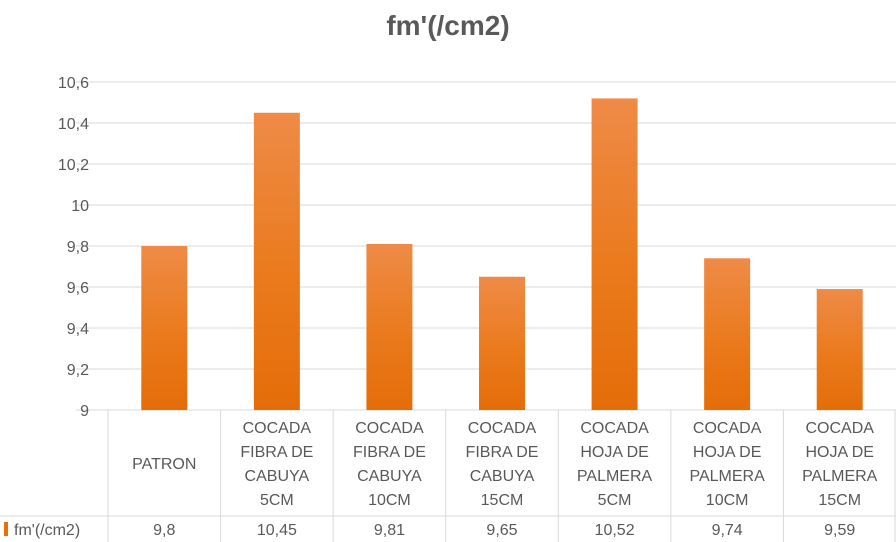 This screenshot has width=896, height=542. I want to click on y-tick-label: 9,8, so click(78, 247).